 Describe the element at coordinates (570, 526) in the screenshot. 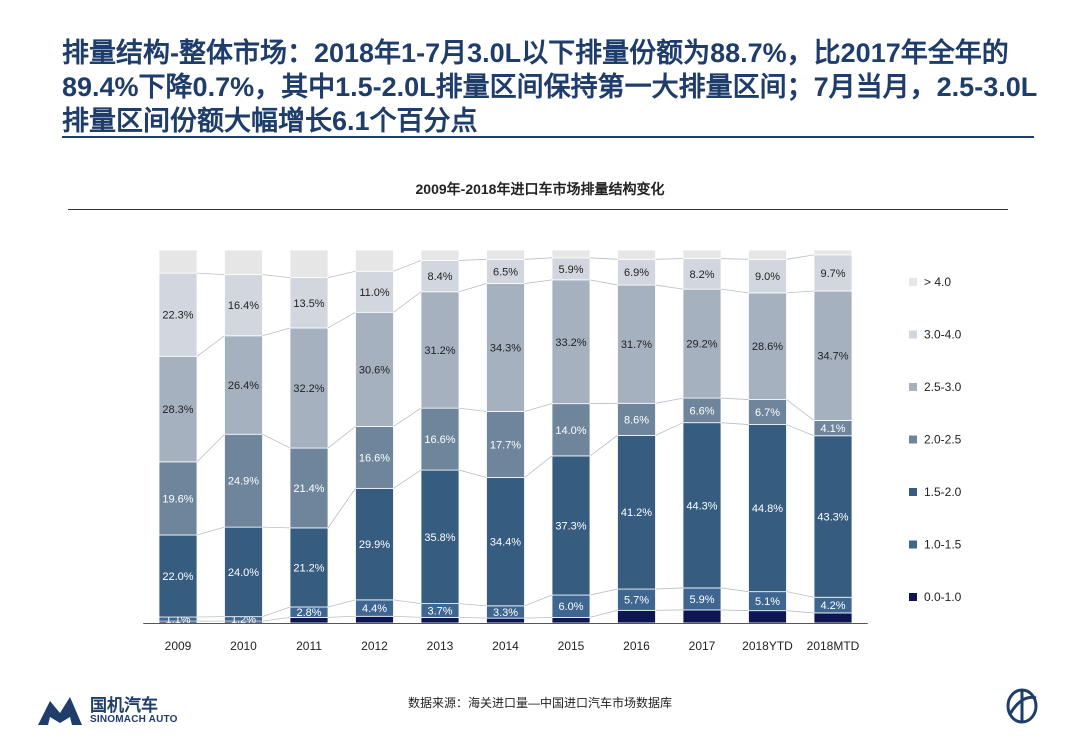

I see `data-label-2015-1.5-2.0: 37.3%` at that location.